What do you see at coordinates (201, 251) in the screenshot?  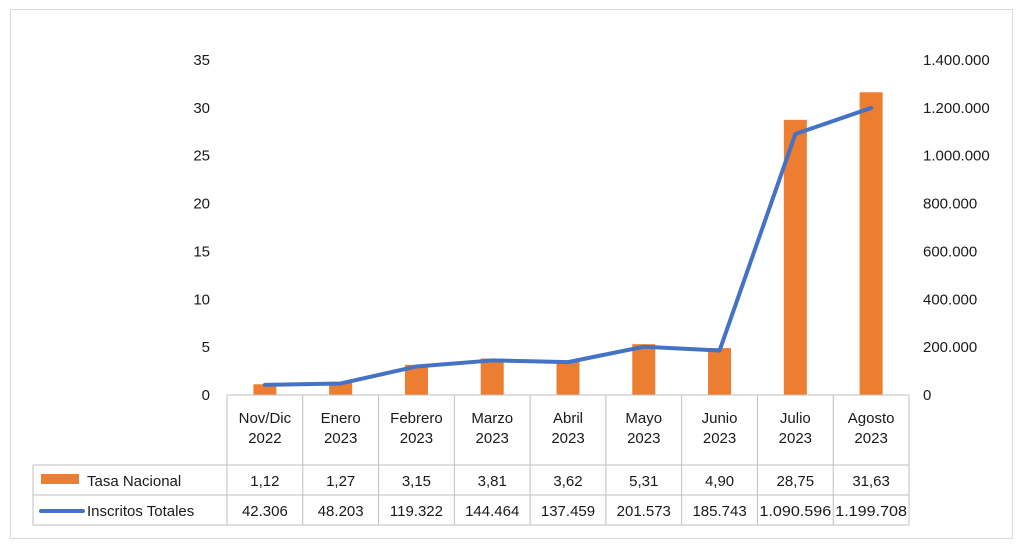 I see `y-left-tick-label: 15` at bounding box center [201, 251].